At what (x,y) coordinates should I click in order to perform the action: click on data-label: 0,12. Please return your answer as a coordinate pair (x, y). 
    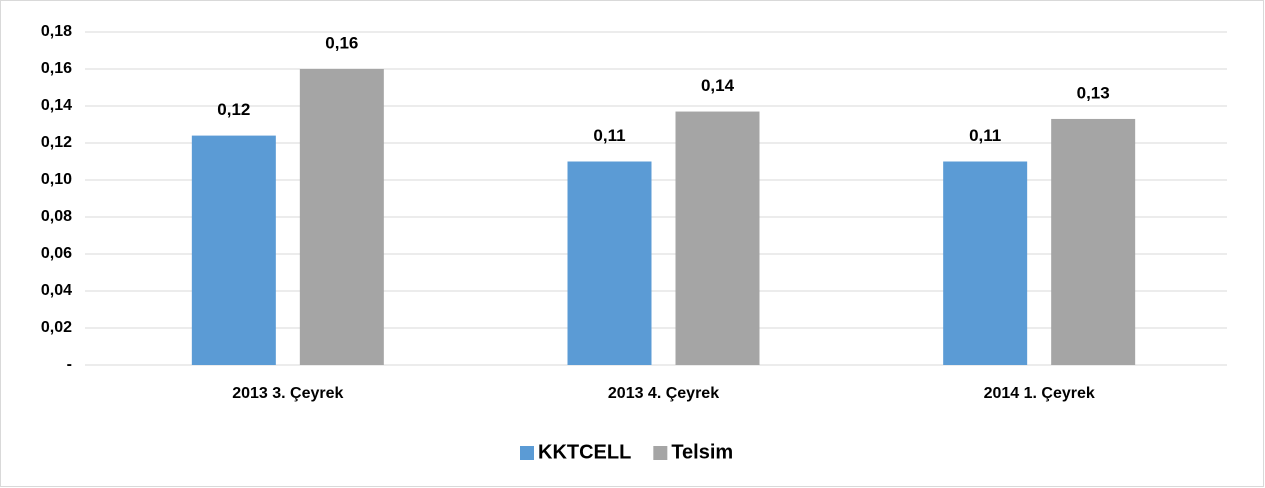
    Looking at the image, I should click on (233, 109).